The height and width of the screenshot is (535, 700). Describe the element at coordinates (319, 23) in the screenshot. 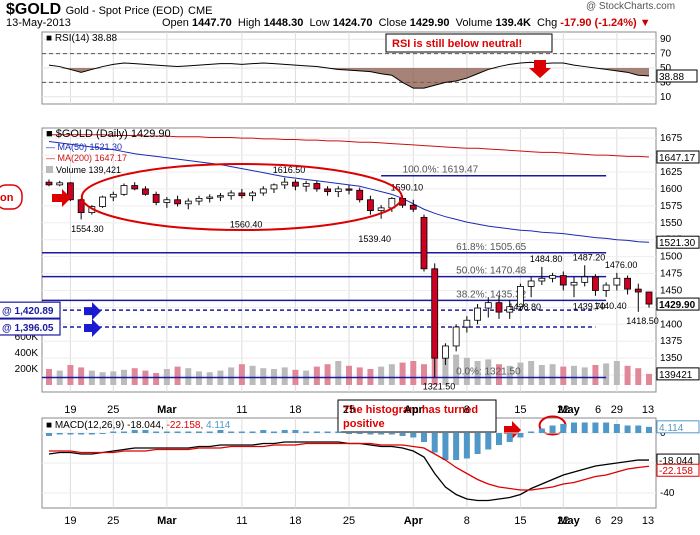

I see `low-label: Low` at that location.